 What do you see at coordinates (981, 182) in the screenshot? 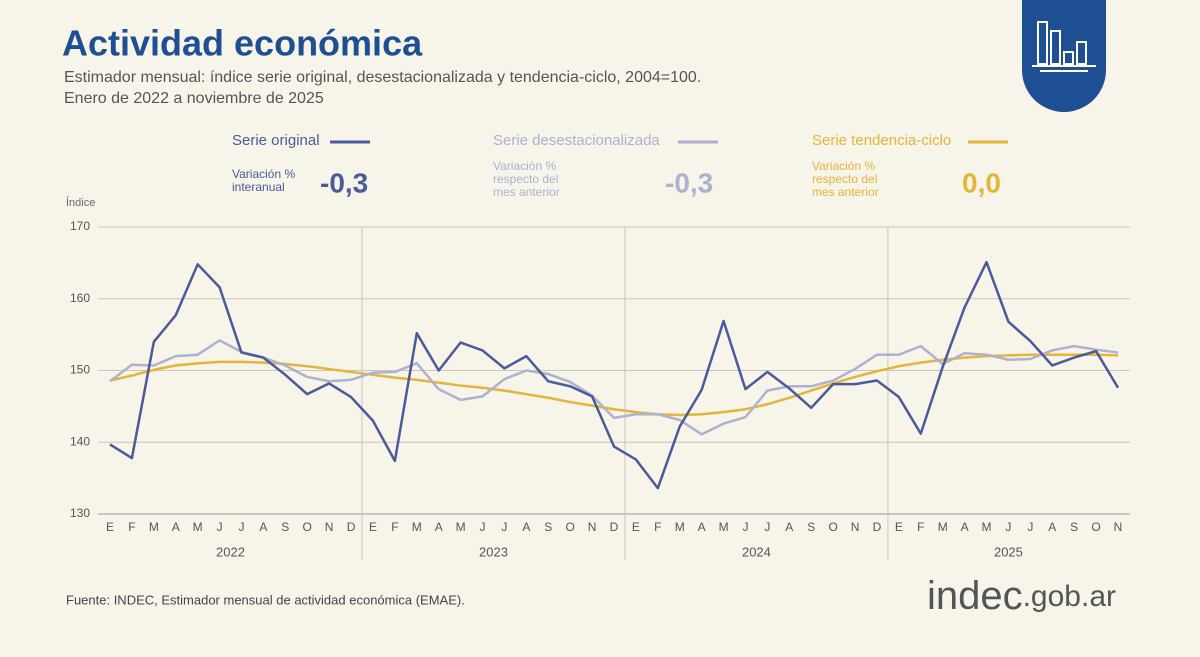
I see `stat-value: 0,0` at bounding box center [981, 182].